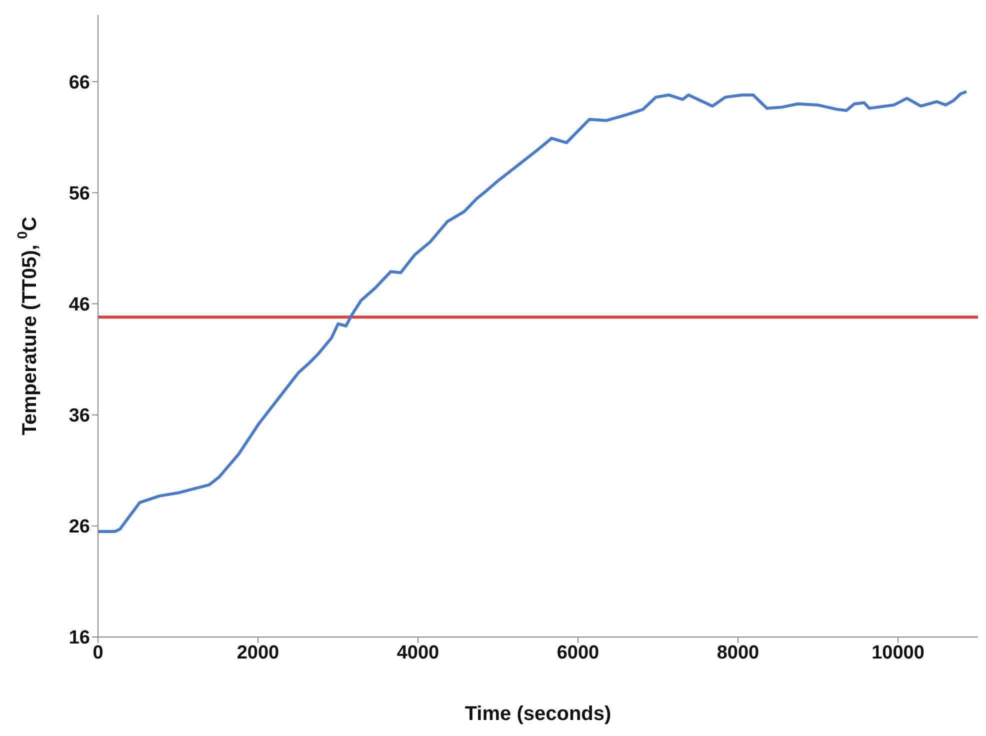  I want to click on x-tick-label: 0, so click(98, 653).